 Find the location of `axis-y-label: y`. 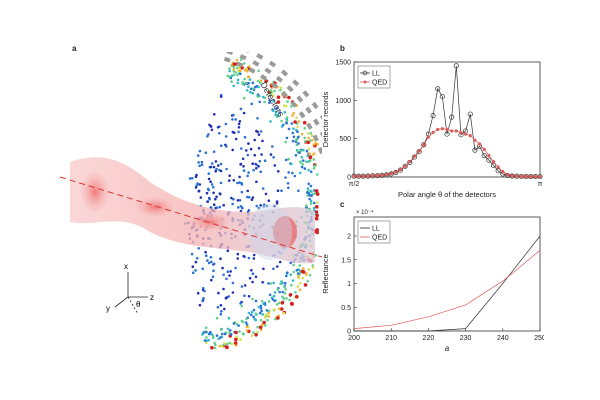

axis-y-label: y is located at coordinates (108, 308).